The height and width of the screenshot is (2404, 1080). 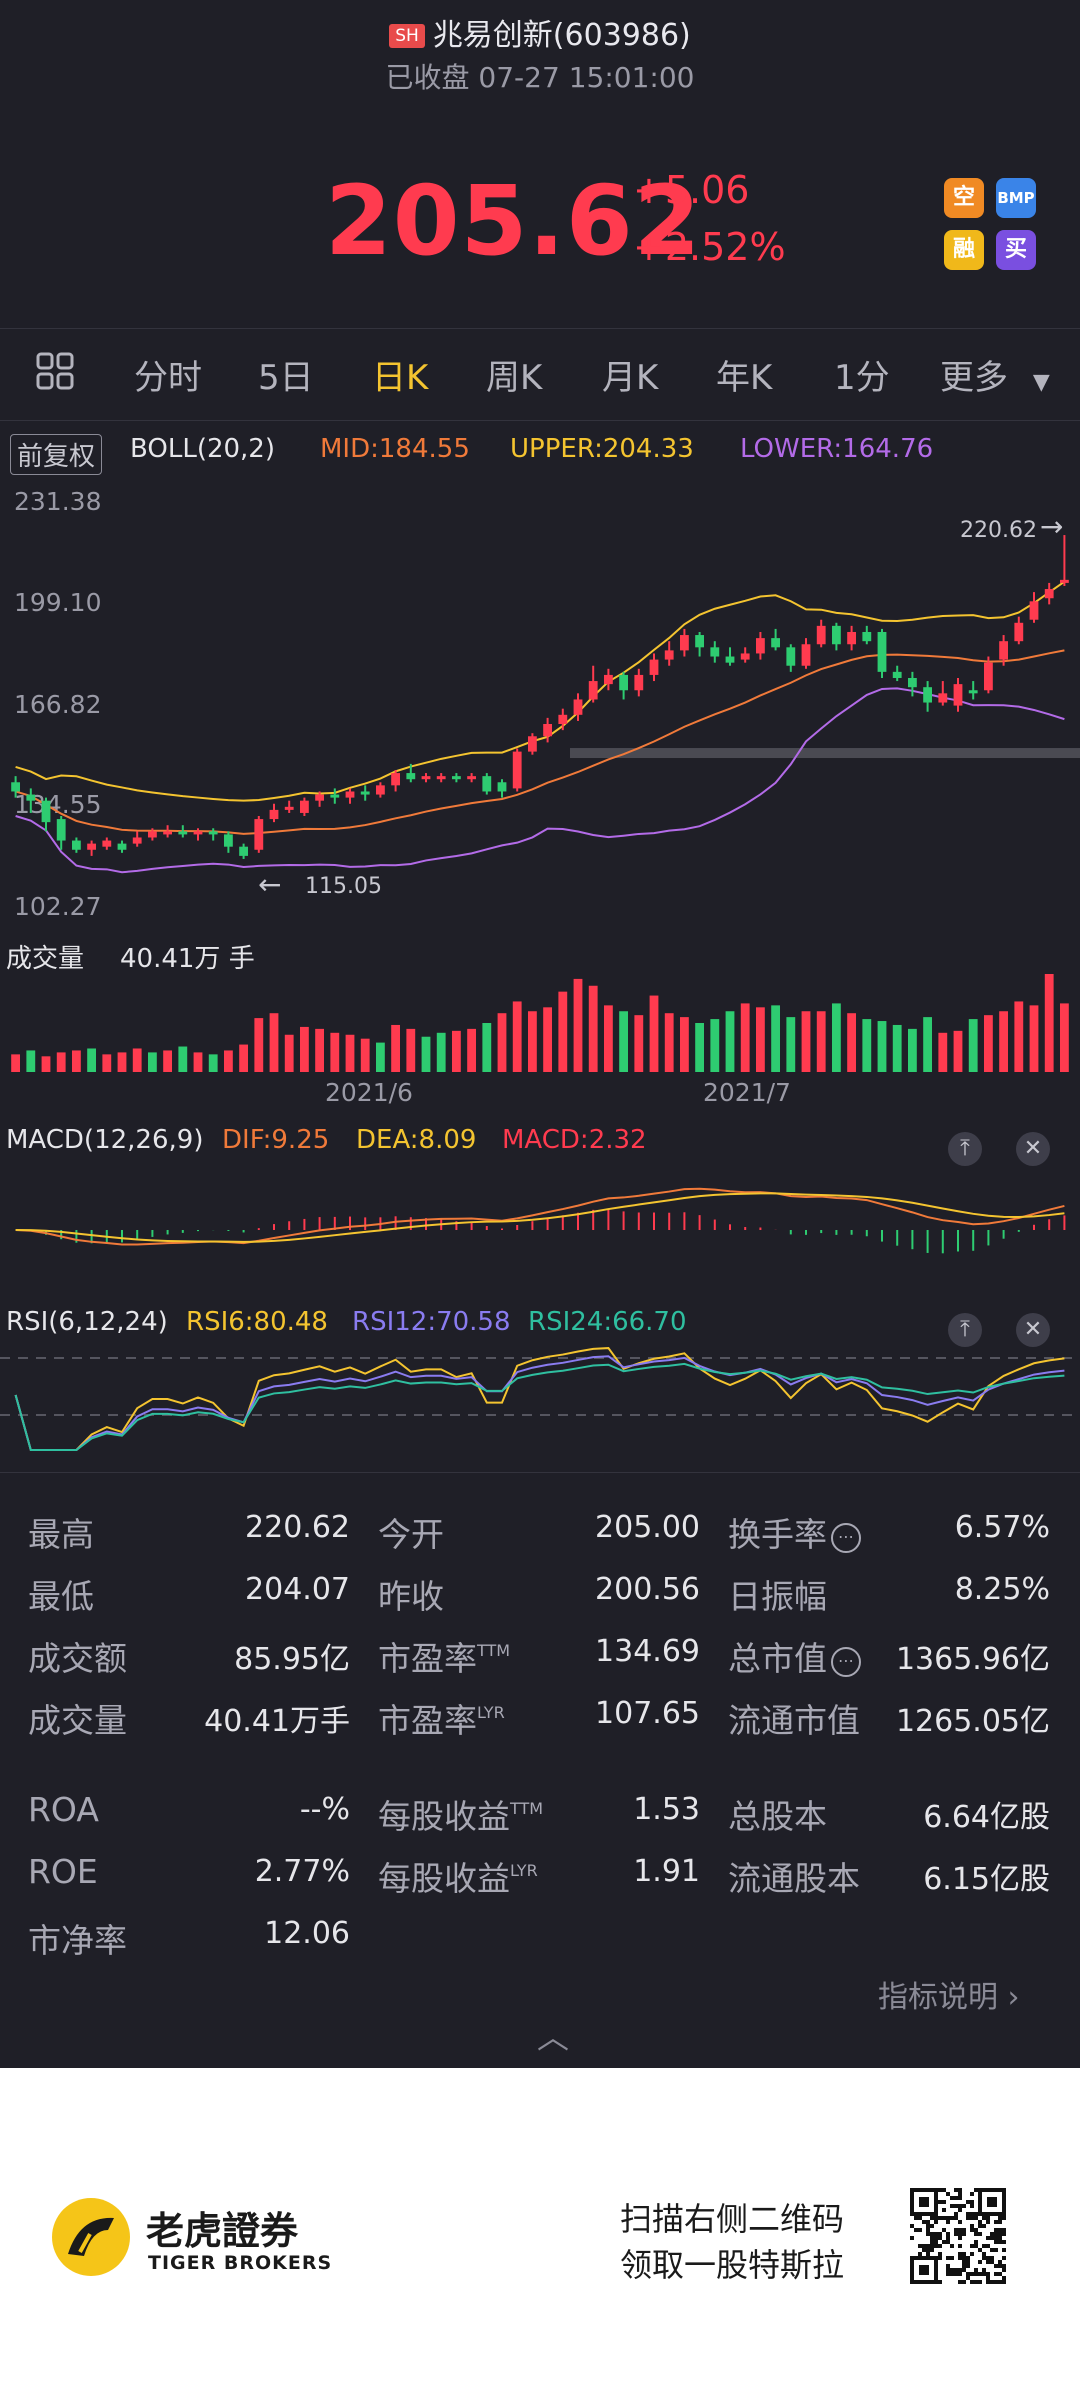 I want to click on stat-value: 85.95亿, so click(x=292, y=1659).